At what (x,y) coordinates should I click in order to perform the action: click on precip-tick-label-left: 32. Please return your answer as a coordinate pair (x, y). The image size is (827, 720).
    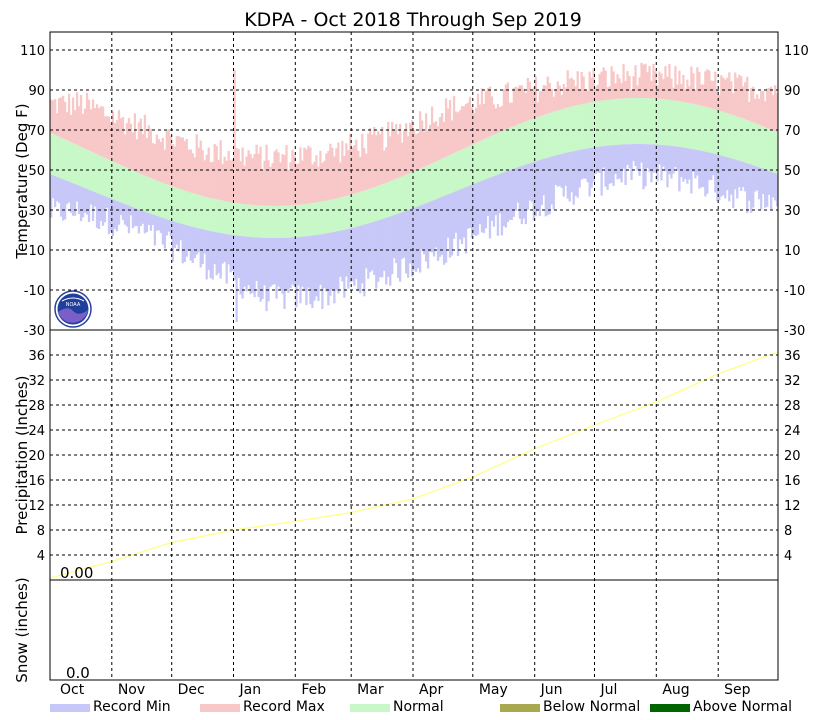
    Looking at the image, I should click on (36, 381).